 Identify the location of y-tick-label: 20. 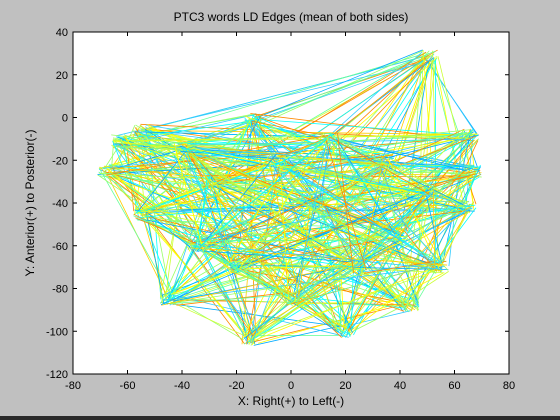
(62, 76).